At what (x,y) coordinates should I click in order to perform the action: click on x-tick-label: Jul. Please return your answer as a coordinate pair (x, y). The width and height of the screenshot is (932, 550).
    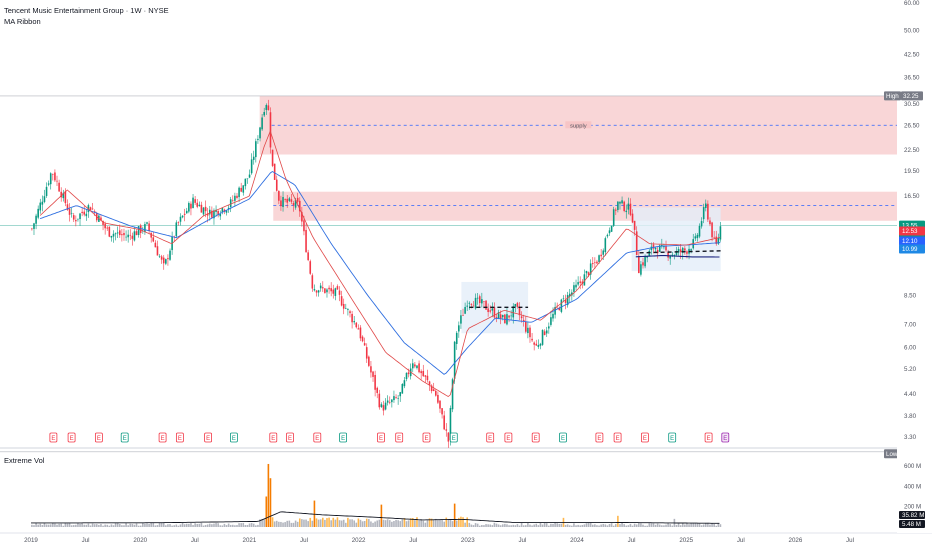
    Looking at the image, I should click on (522, 540).